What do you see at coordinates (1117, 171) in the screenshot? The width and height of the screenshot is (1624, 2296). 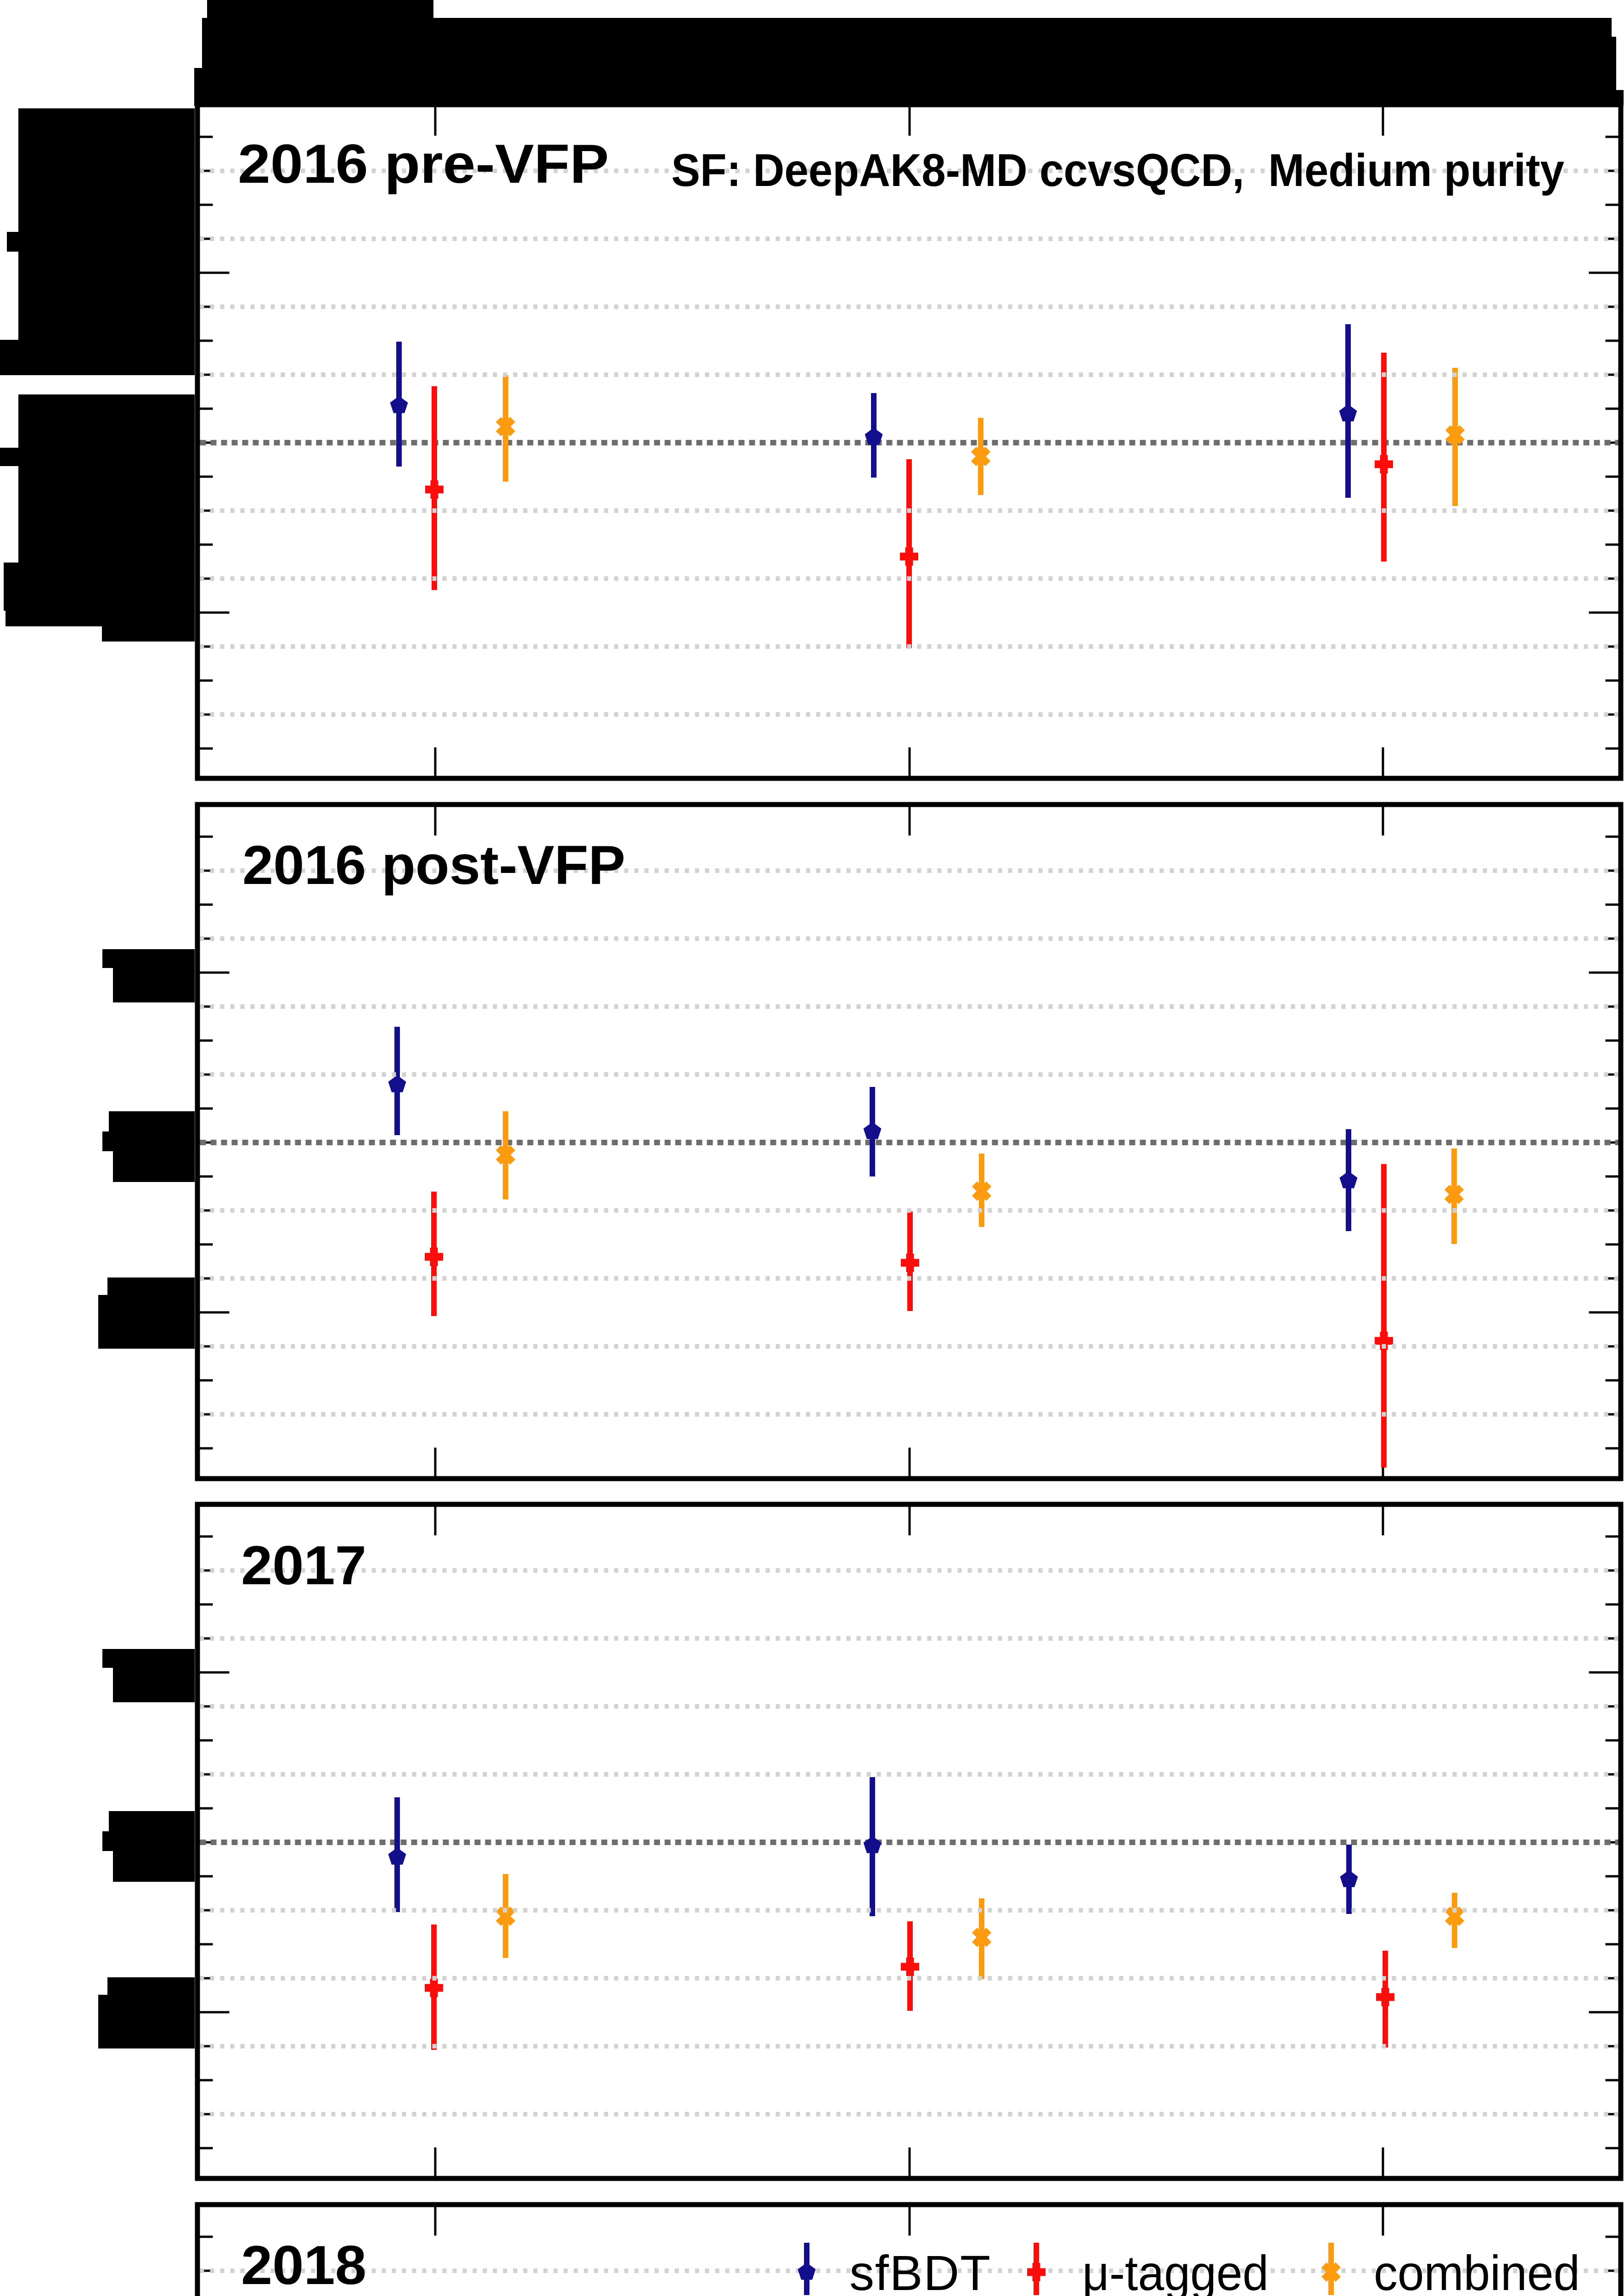 I see `svg-text:SF: DeepAK8-MD ccvsQCD, Mediu: SF: DeepAK8-MD ccvsQCD, Medium purity` at bounding box center [1117, 171].